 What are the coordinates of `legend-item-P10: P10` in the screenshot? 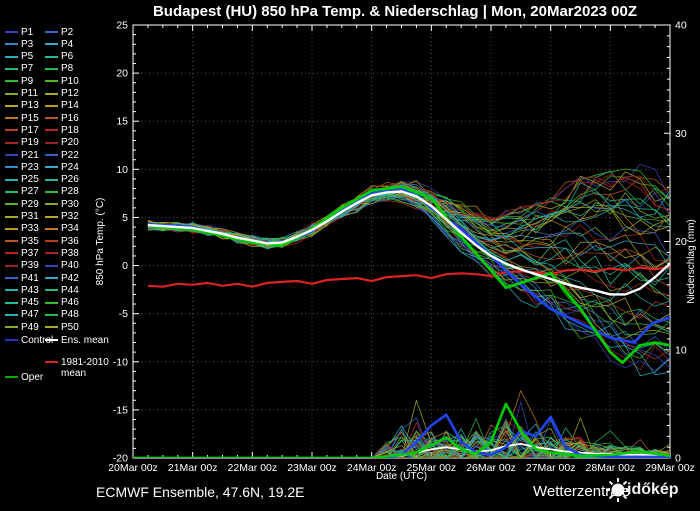 It's located at (62, 81).